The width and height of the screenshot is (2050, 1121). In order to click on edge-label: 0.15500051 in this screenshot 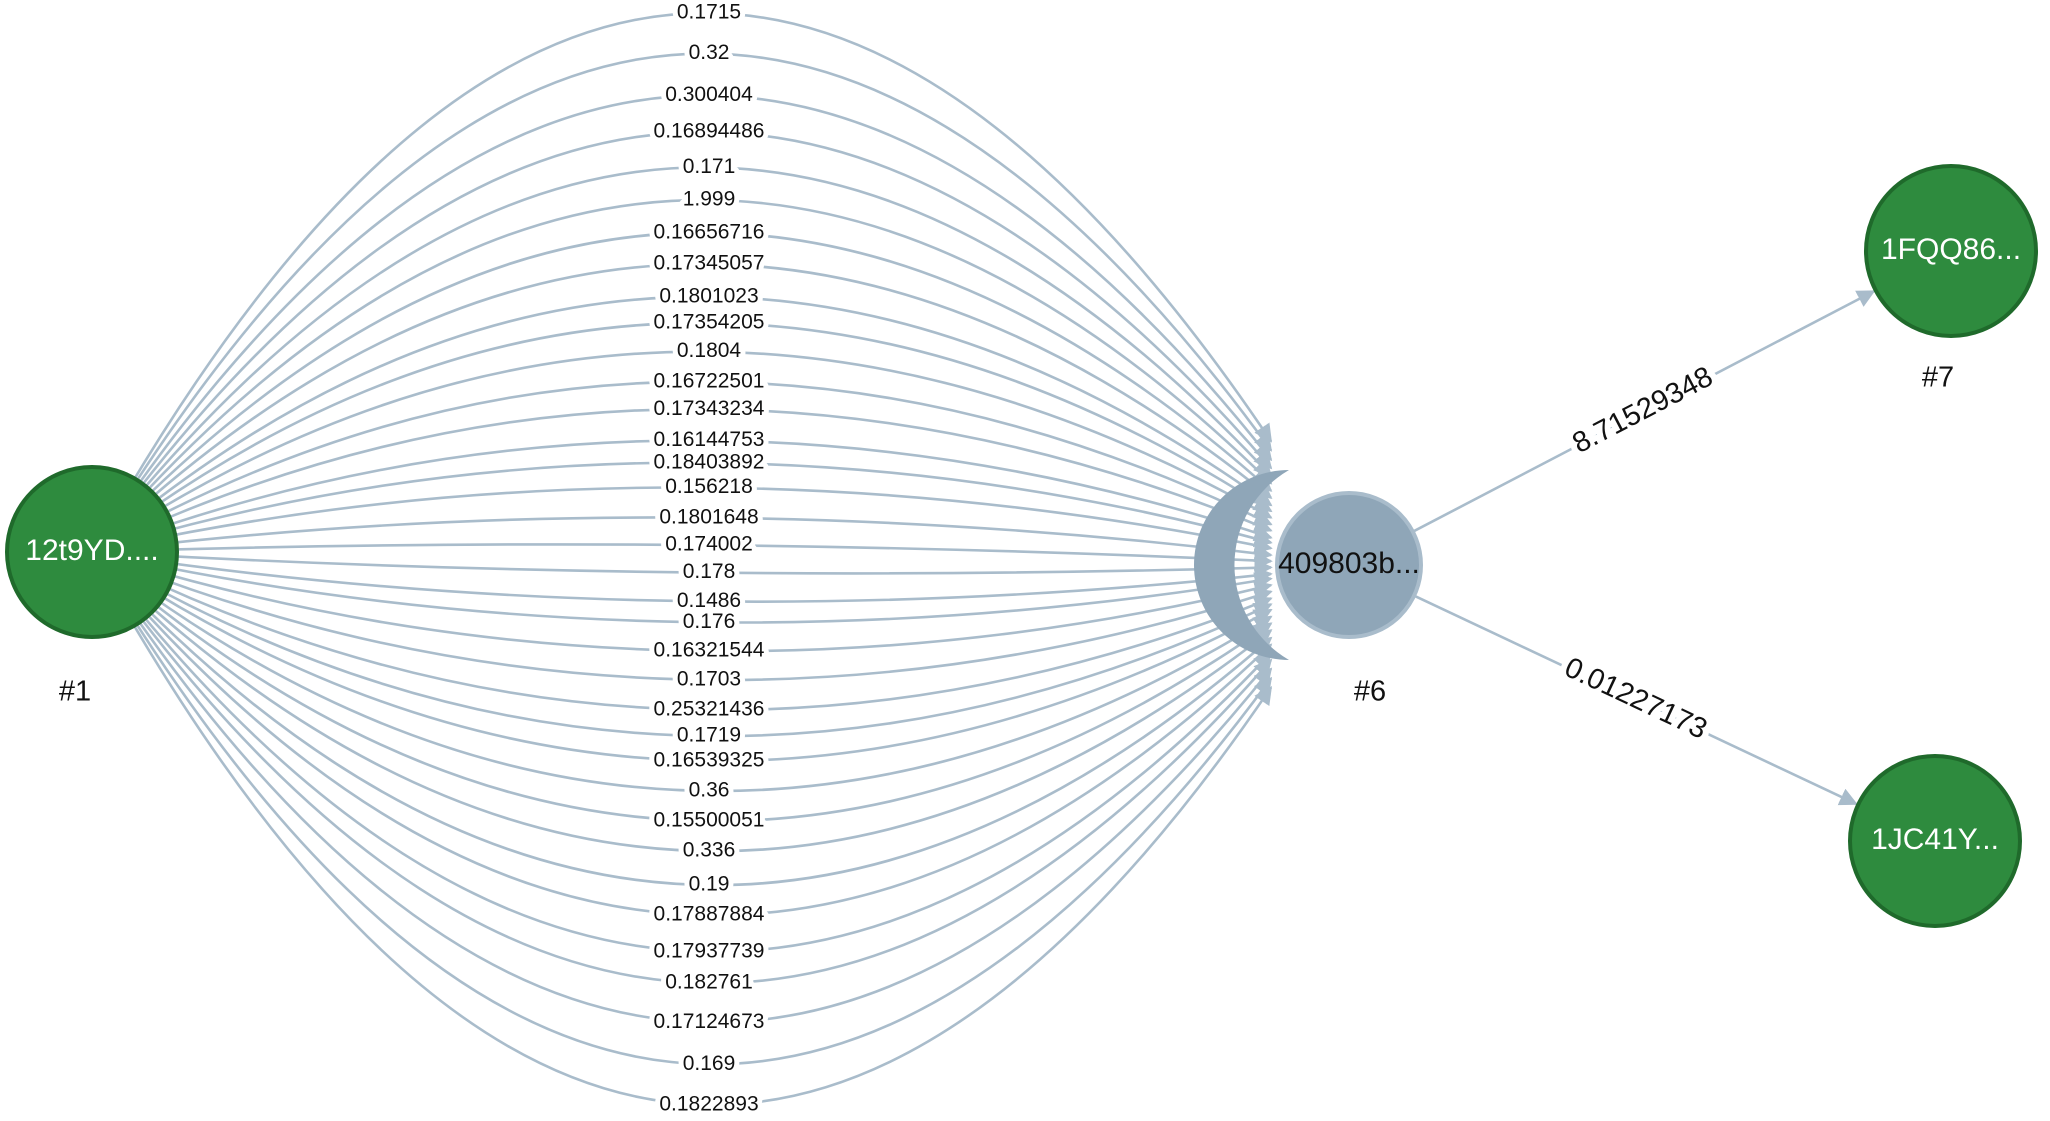, I will do `click(709, 820)`.